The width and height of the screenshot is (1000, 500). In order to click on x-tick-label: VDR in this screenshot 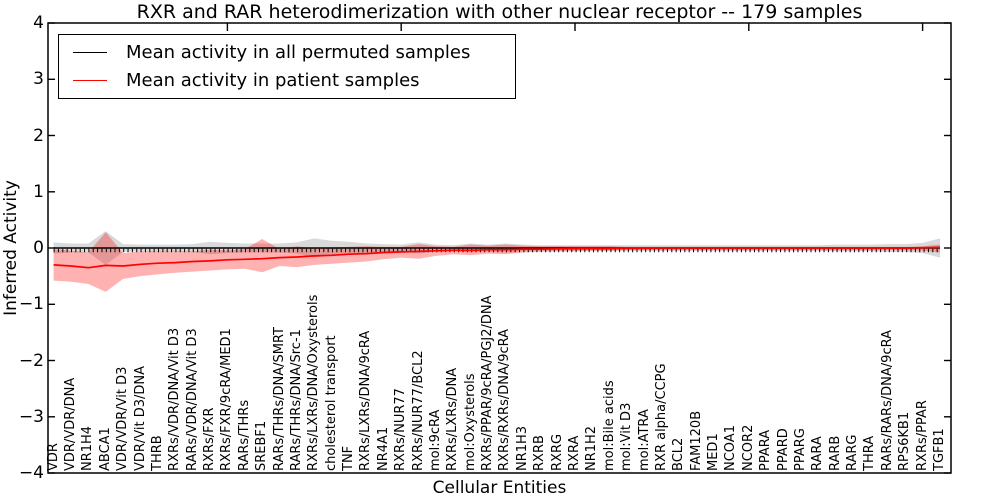, I will do `click(53, 457)`.